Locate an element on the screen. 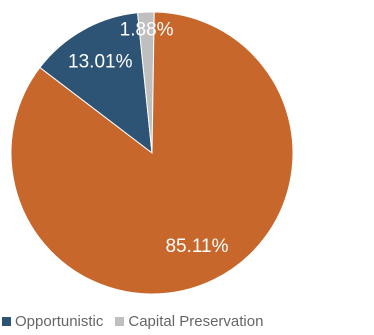 The height and width of the screenshot is (335, 374). legend-item-capital-preservation: Capital Preservation is located at coordinates (189, 321).